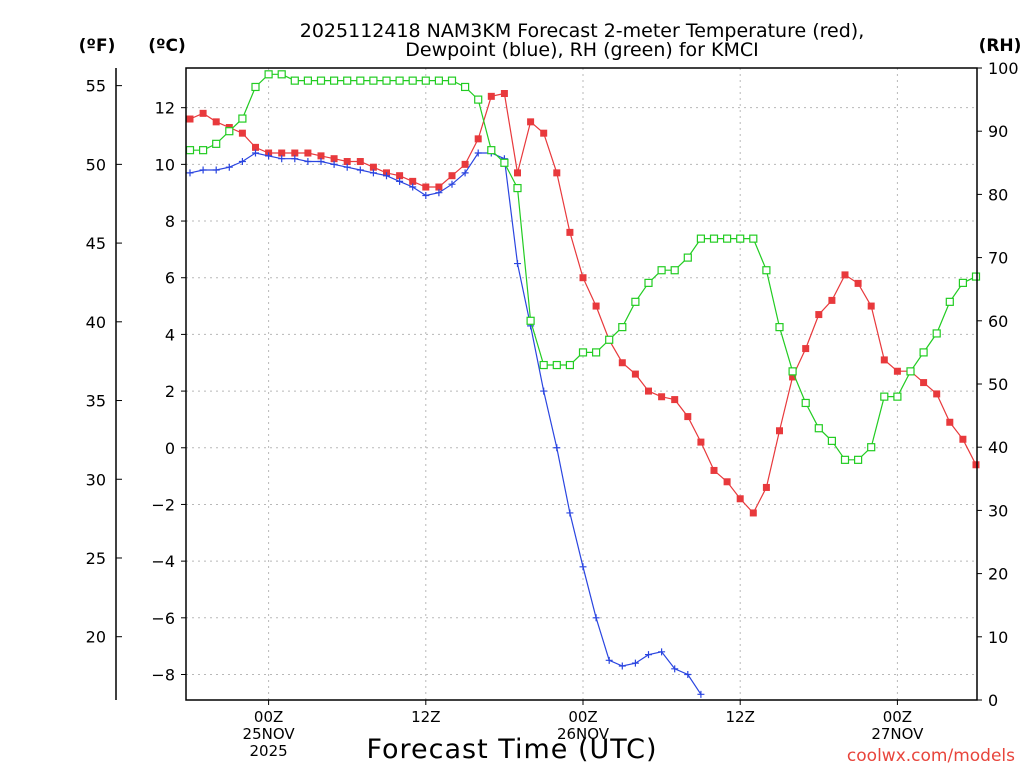 Image resolution: width=1024 pixels, height=772 pixels. What do you see at coordinates (998, 574) in the screenshot?
I see `rh-tick-label: 20` at bounding box center [998, 574].